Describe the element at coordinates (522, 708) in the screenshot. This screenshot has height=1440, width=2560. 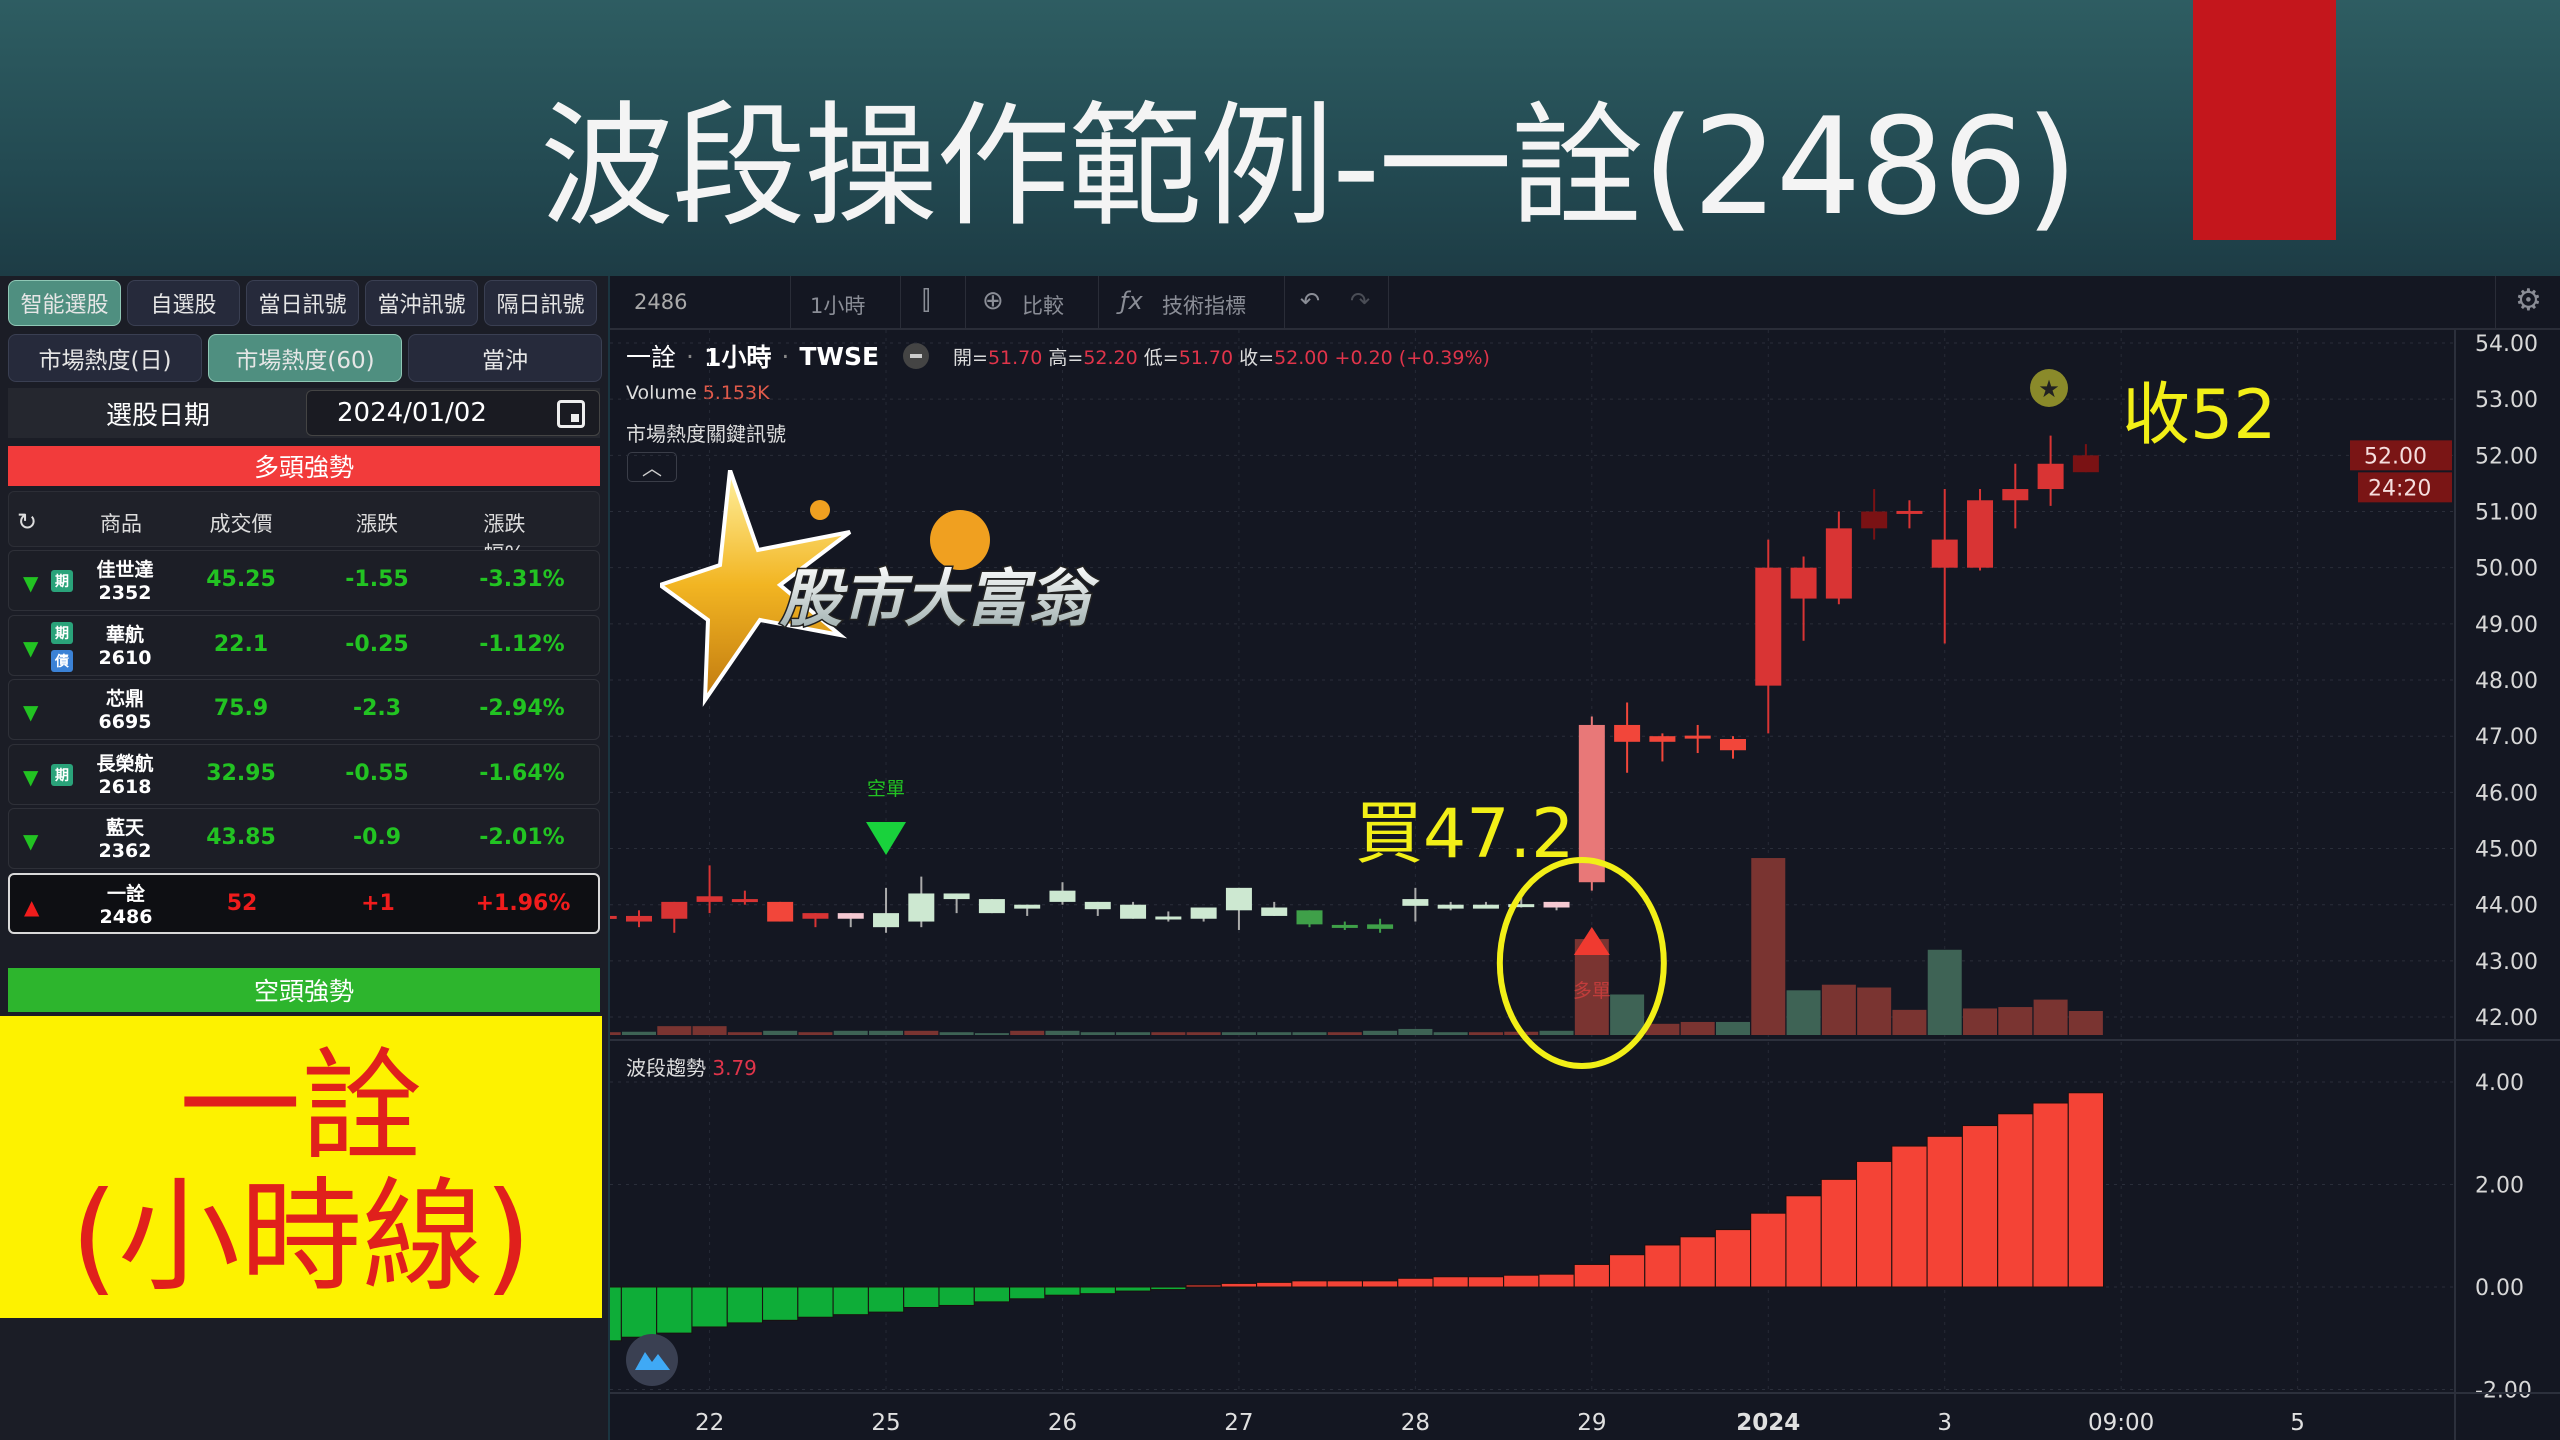
I see `stock-pct: -2.94%` at that location.